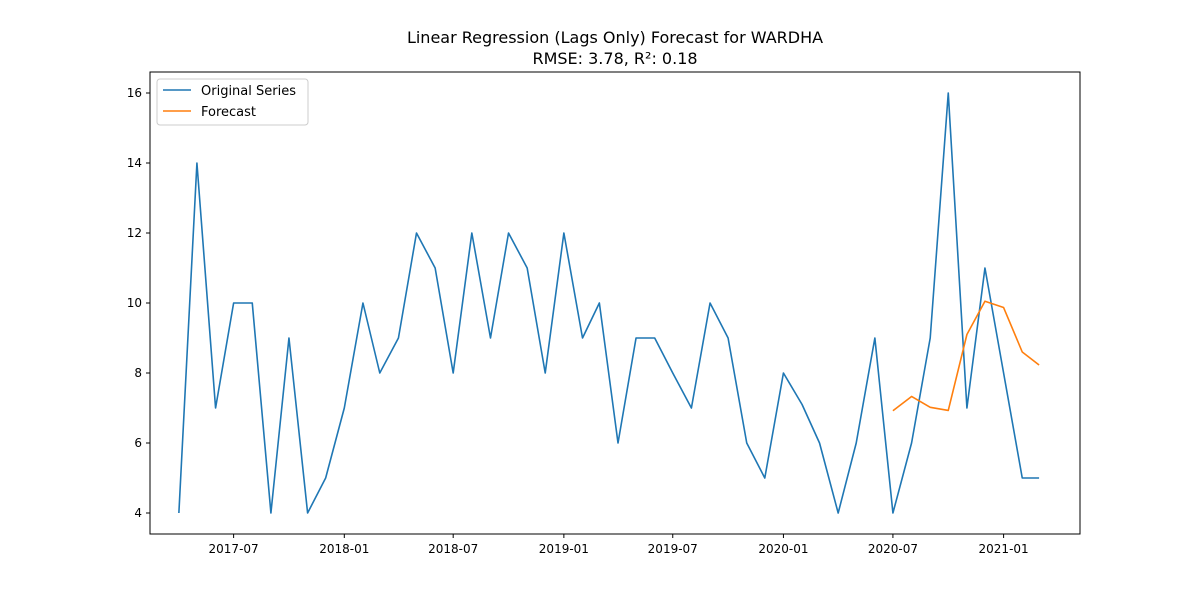 The width and height of the screenshot is (1200, 600). I want to click on x-tick-label: 2019-01, so click(564, 549).